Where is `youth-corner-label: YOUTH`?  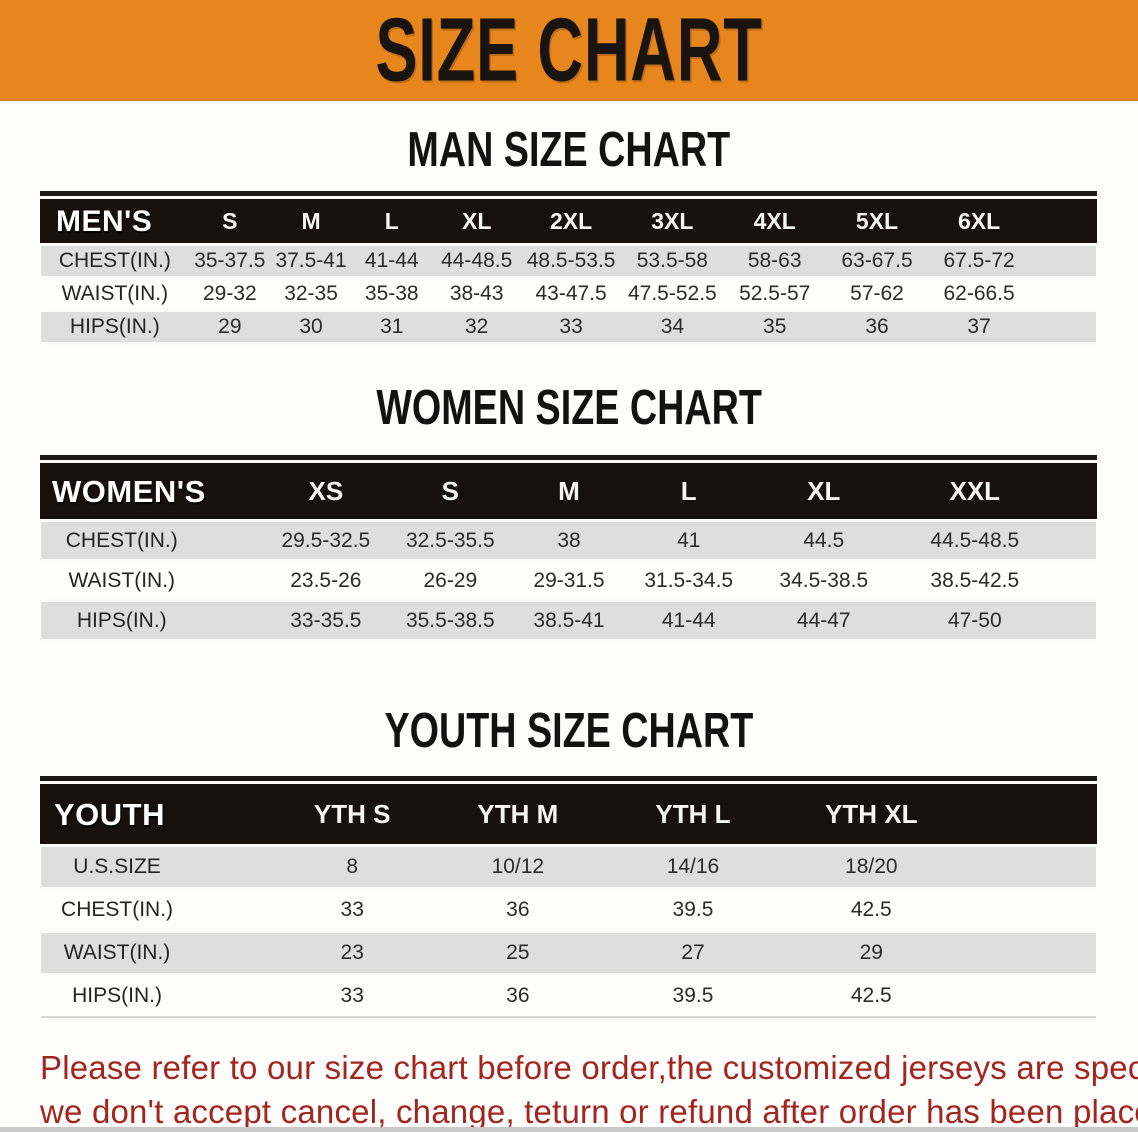
youth-corner-label: YOUTH is located at coordinates (157, 815).